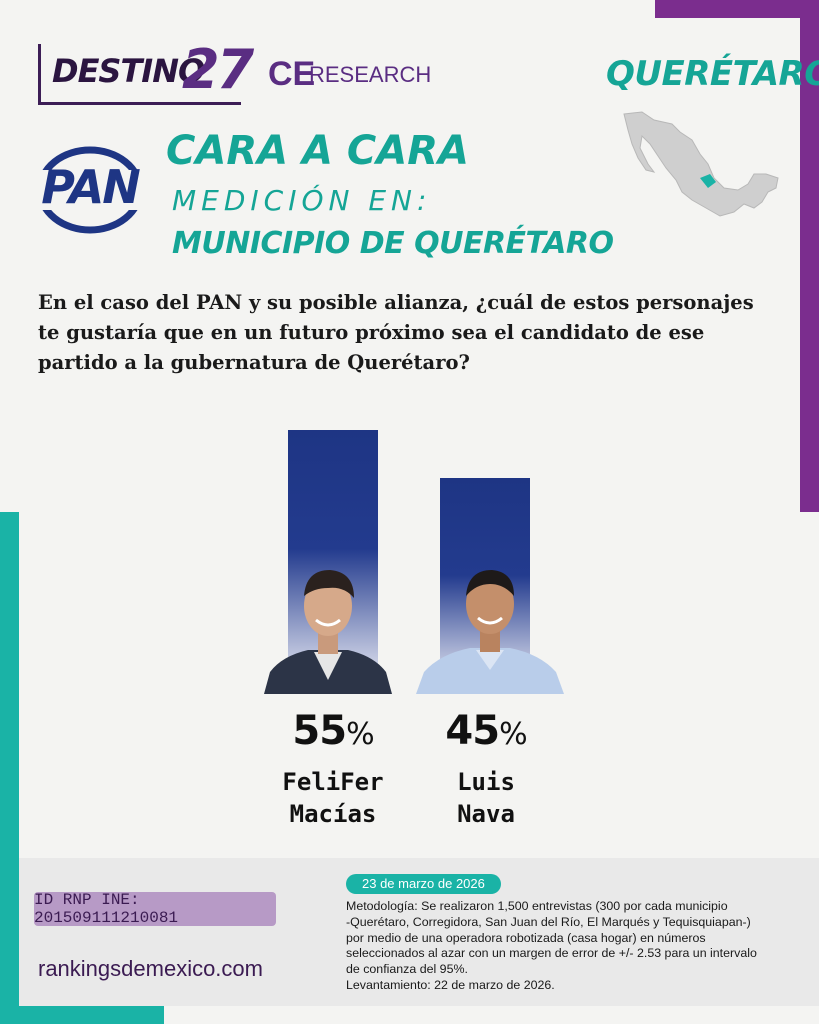 The image size is (819, 1024). What do you see at coordinates (319, 731) in the screenshot?
I see `value-number: 55` at bounding box center [319, 731].